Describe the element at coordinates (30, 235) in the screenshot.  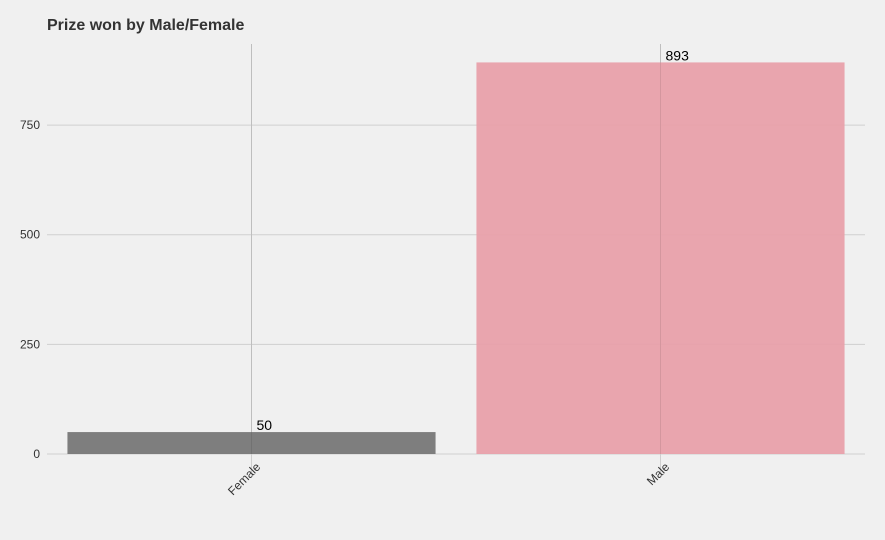
I see `y-tick-label: 500` at that location.